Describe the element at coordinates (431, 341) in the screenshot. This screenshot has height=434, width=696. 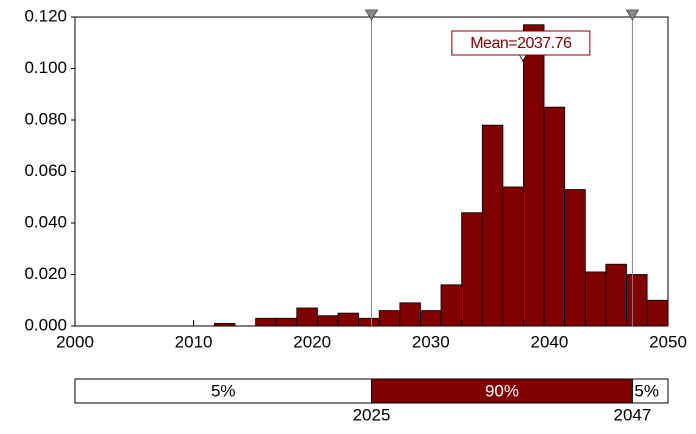
I see `x-tick-label: 2030` at that location.